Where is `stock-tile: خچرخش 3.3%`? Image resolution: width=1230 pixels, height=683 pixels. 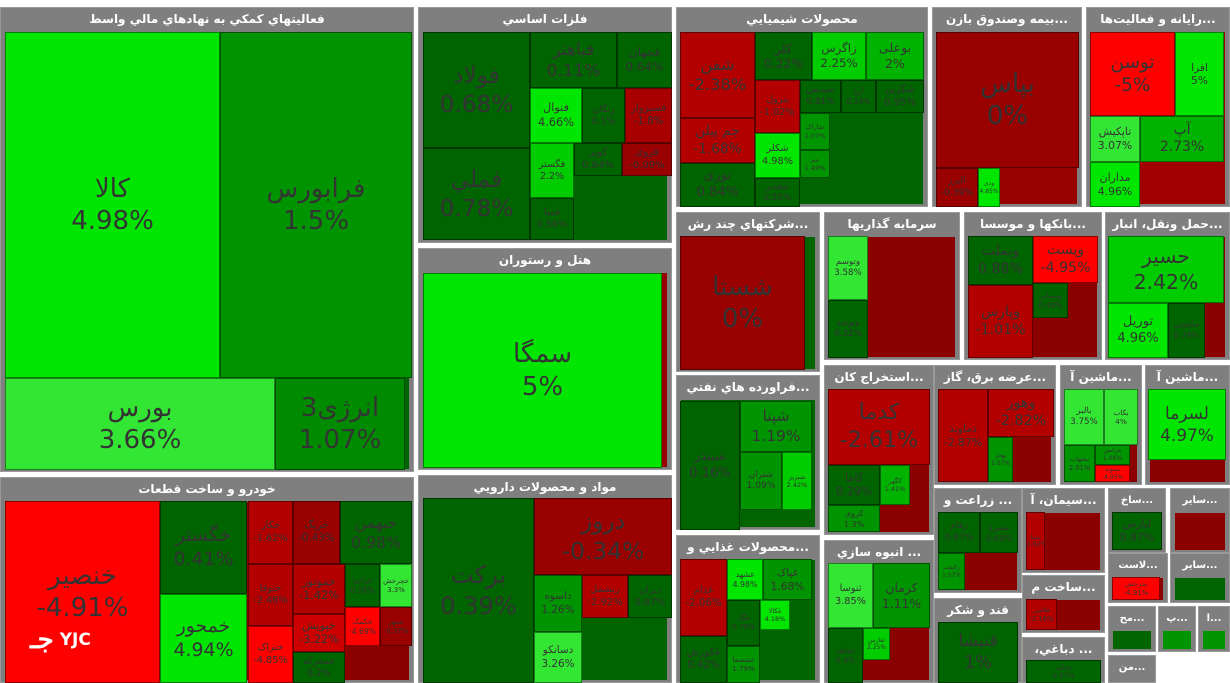
stock-tile: خچرخش 3.3% is located at coordinates (396, 585).